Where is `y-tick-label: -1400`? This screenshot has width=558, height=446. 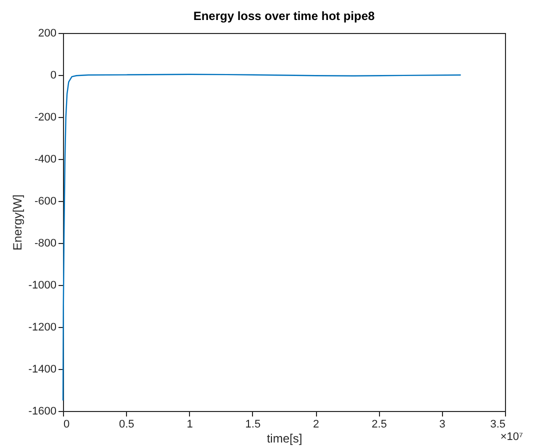
y-tick-label: -1400 is located at coordinates (42, 370).